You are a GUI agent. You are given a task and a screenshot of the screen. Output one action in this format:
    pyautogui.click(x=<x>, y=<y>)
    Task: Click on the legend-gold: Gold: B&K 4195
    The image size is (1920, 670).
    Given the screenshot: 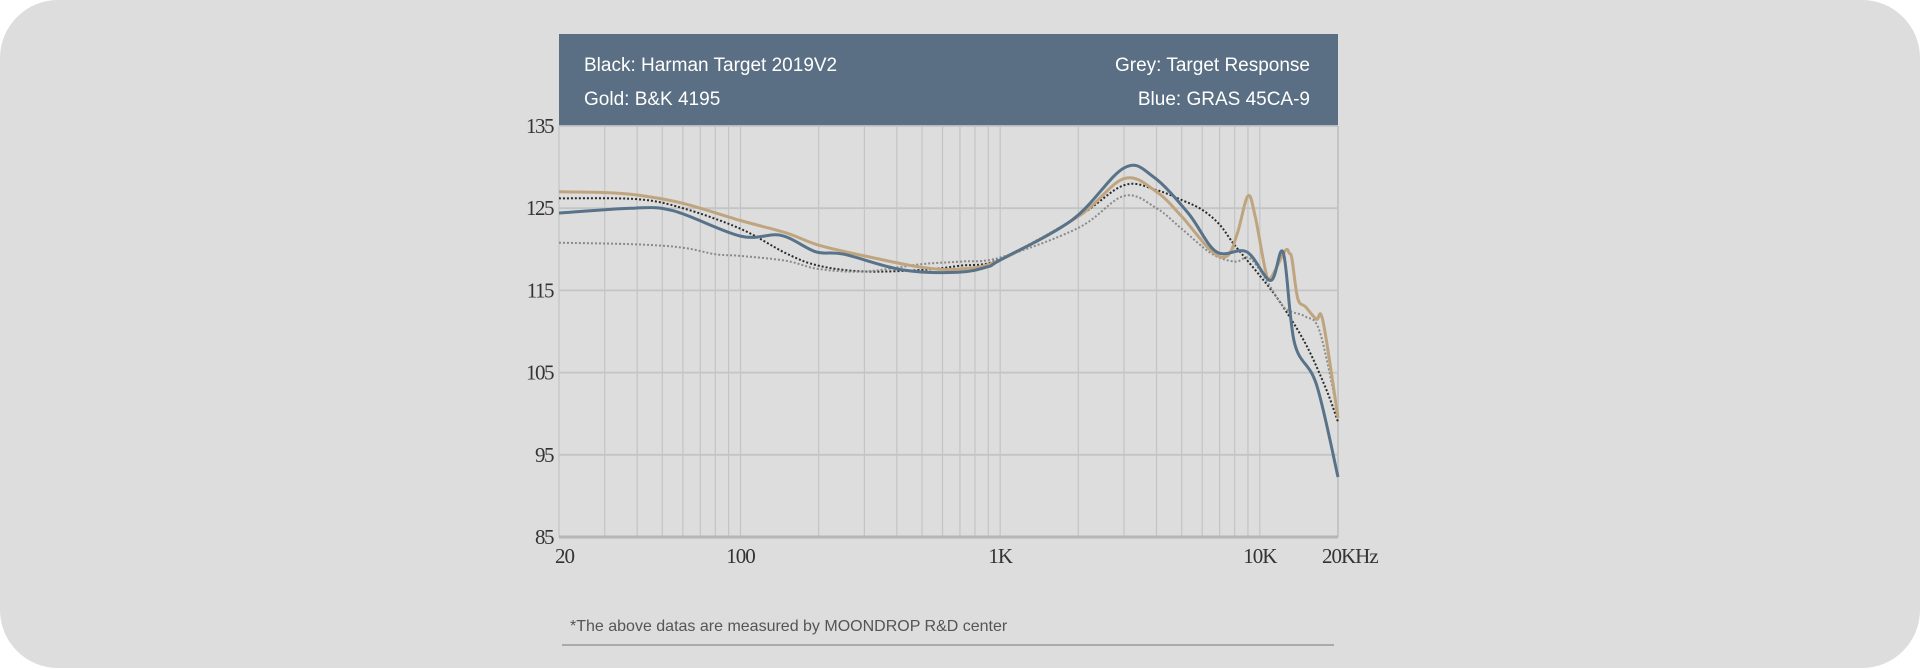 What is the action you would take?
    pyautogui.click(x=652, y=99)
    